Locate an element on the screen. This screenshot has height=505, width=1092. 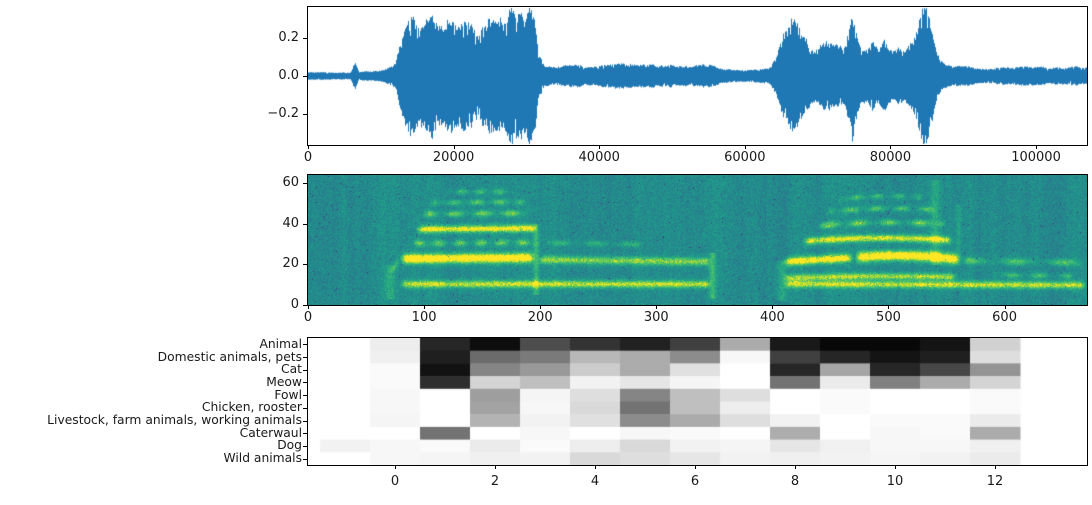
y-tick-label: 0.0 is located at coordinates (288, 75).